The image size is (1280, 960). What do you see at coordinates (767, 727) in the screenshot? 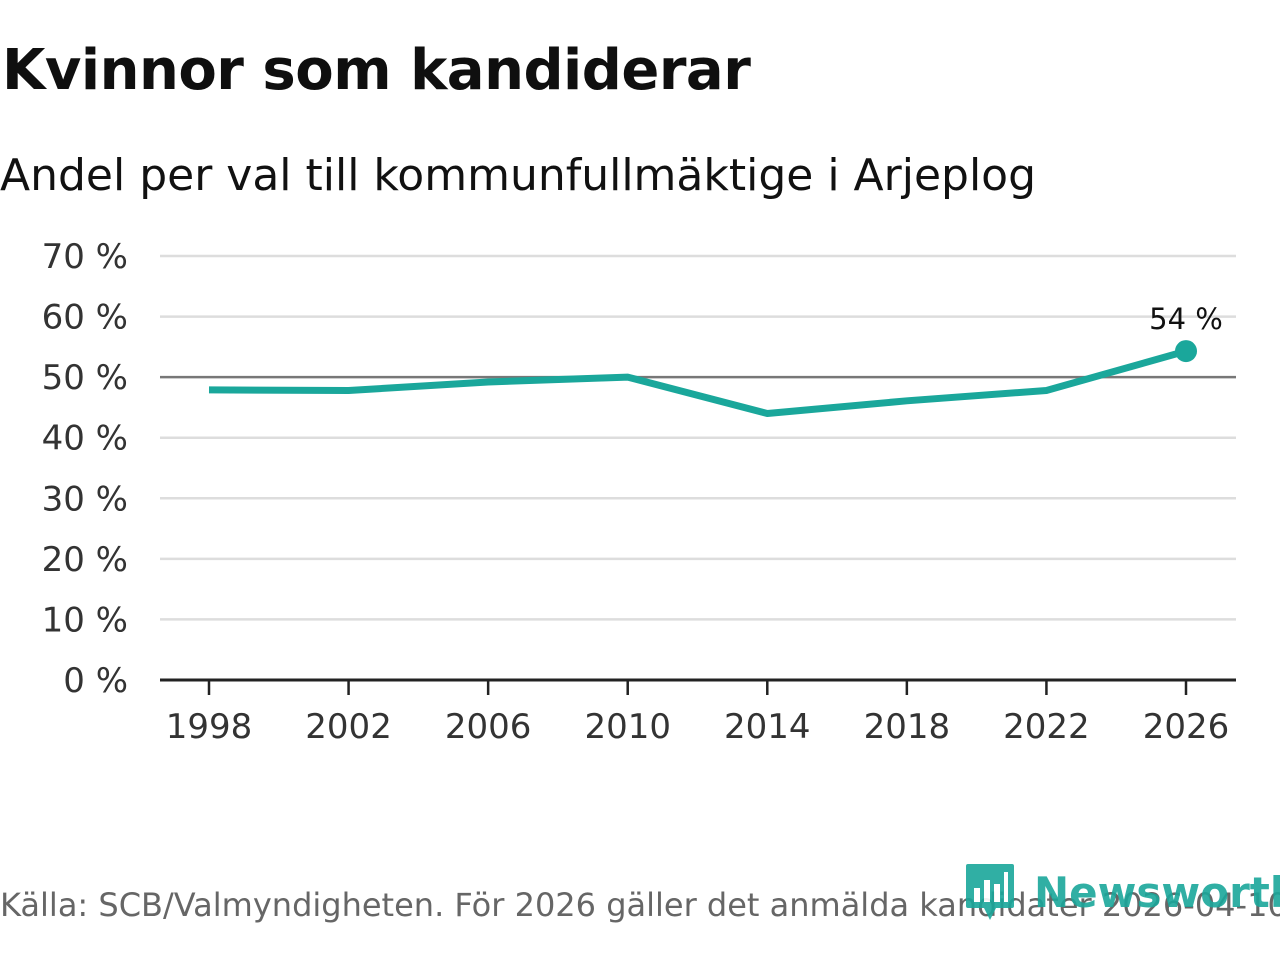
I see `x-tick-label: 2014` at bounding box center [767, 727].